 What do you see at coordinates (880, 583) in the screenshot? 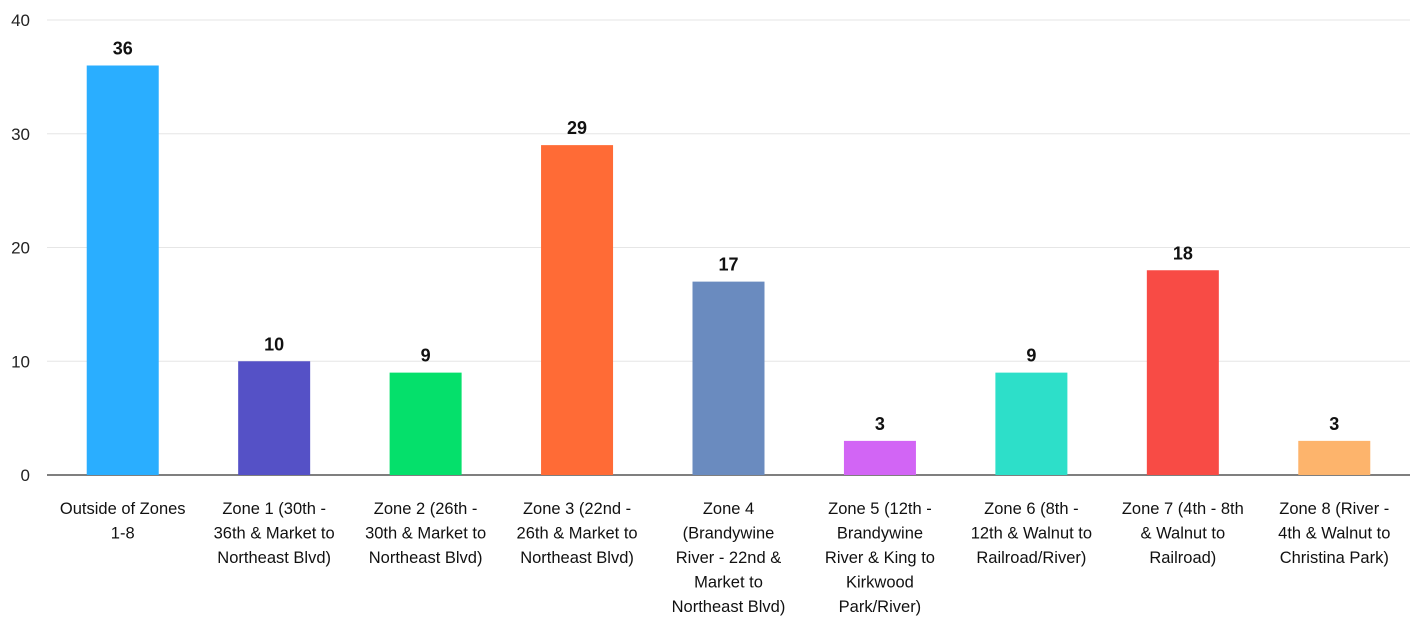
I see `category-label-line: Kirkwood` at bounding box center [880, 583].